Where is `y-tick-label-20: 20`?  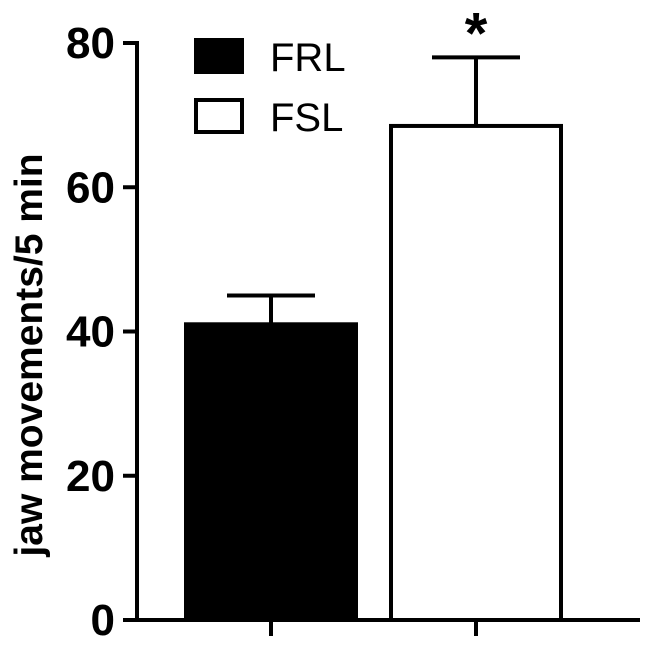 y-tick-label-20: 20 is located at coordinates (90, 476).